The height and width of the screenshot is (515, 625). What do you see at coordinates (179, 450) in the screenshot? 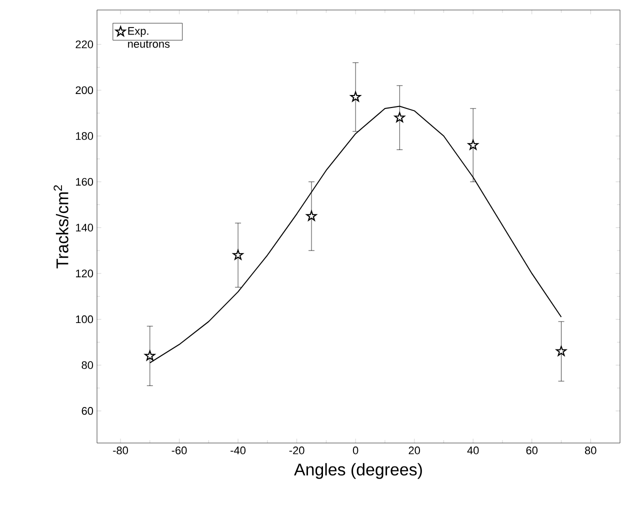
I see `x-tick-label: -60` at bounding box center [179, 450].